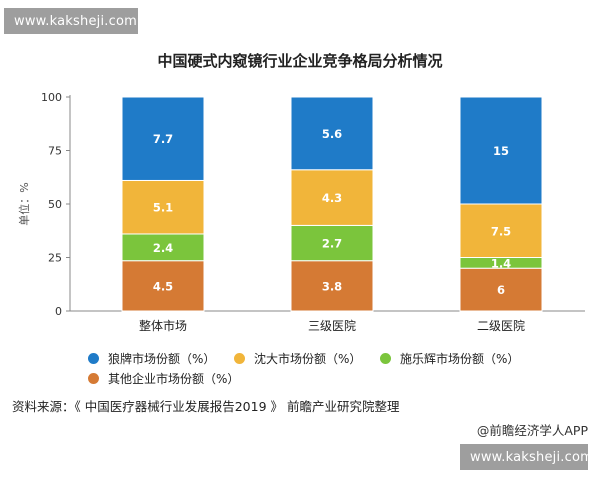 The height and width of the screenshot is (480, 600). What do you see at coordinates (526, 457) in the screenshot?
I see `watermark-bottom: www.kaksheji.com` at bounding box center [526, 457].